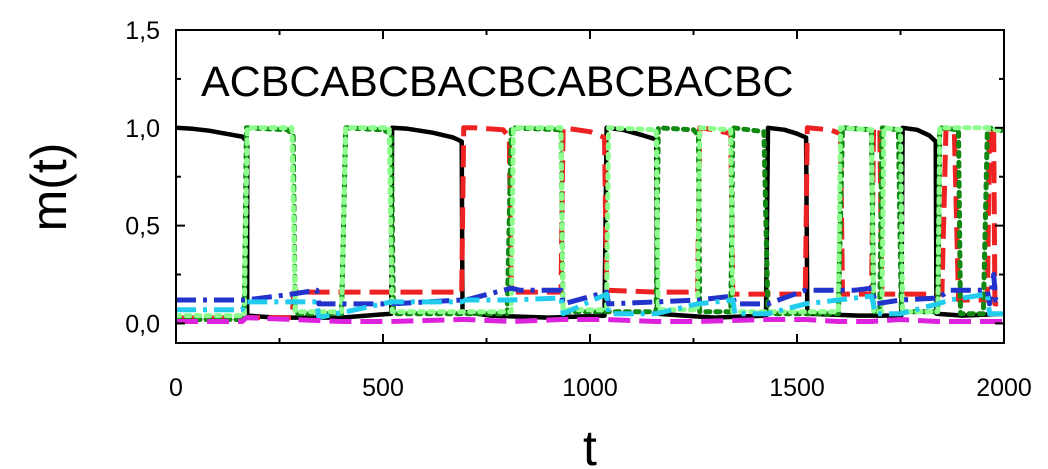 The height and width of the screenshot is (469, 1048). I want to click on y-tick-label: 1,5, so click(142, 31).